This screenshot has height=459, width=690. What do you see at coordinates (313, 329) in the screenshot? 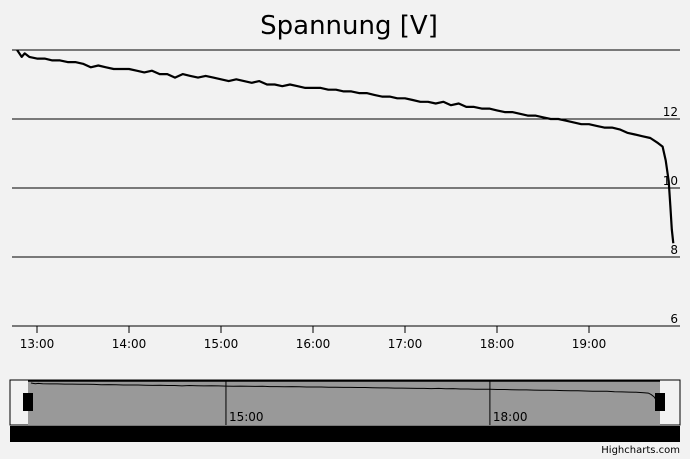
I see `x-axis-ticks` at bounding box center [313, 329].